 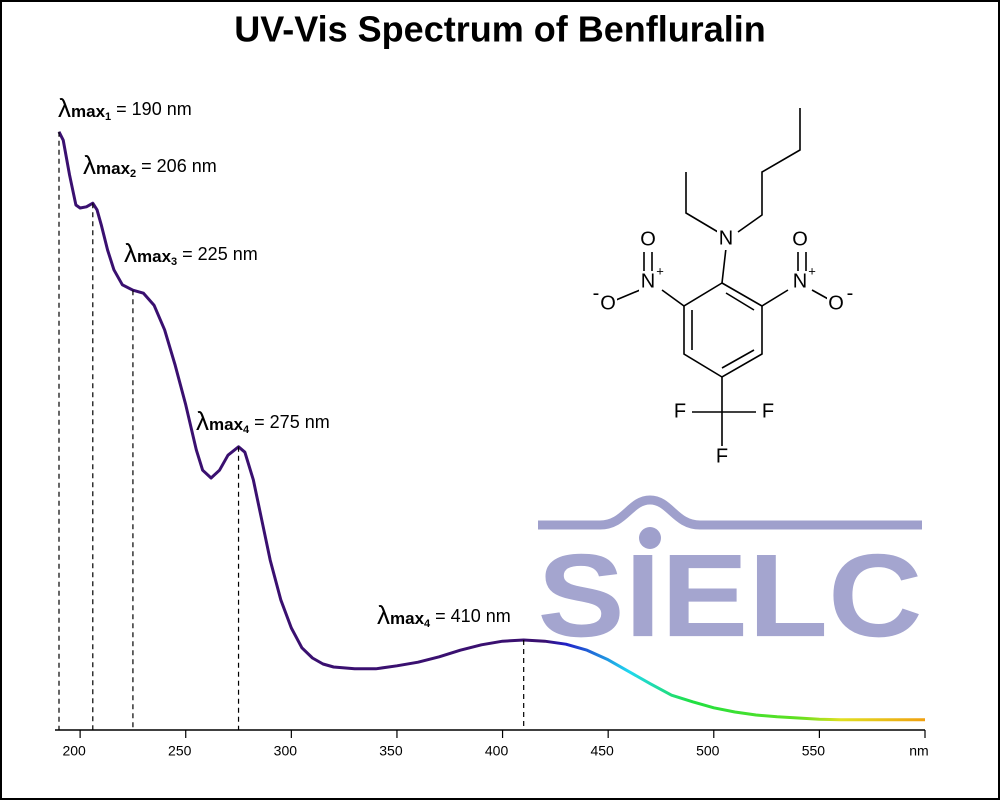 I want to click on lambda-index: 1, so click(x=108, y=117).